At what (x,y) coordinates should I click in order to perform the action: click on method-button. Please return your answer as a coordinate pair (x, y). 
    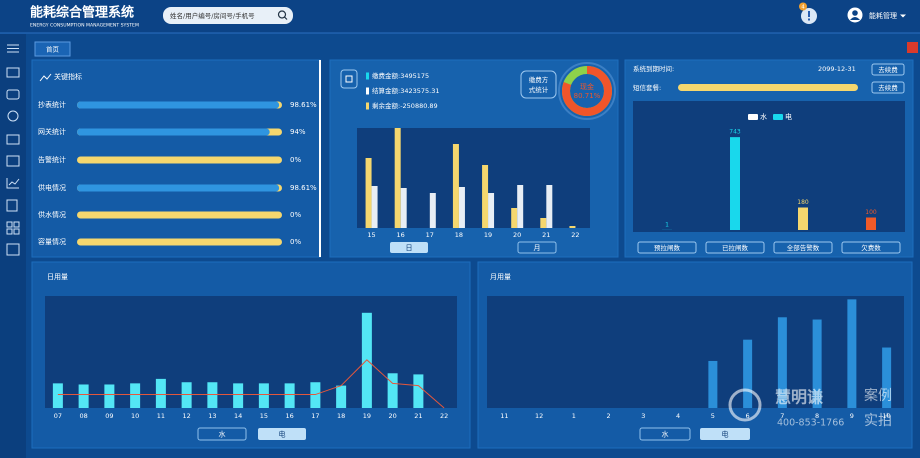
    Looking at the image, I should click on (538, 84).